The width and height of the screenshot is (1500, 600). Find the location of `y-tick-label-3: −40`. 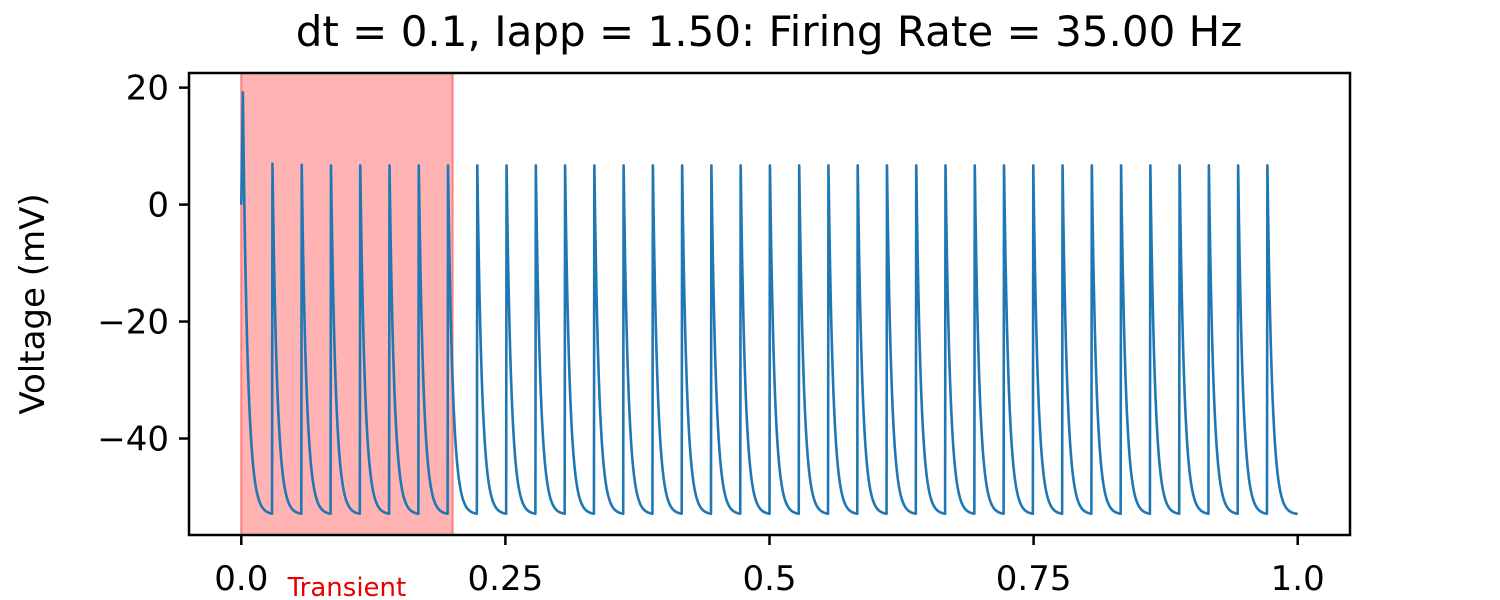

y-tick-label-3: −40 is located at coordinates (133, 440).